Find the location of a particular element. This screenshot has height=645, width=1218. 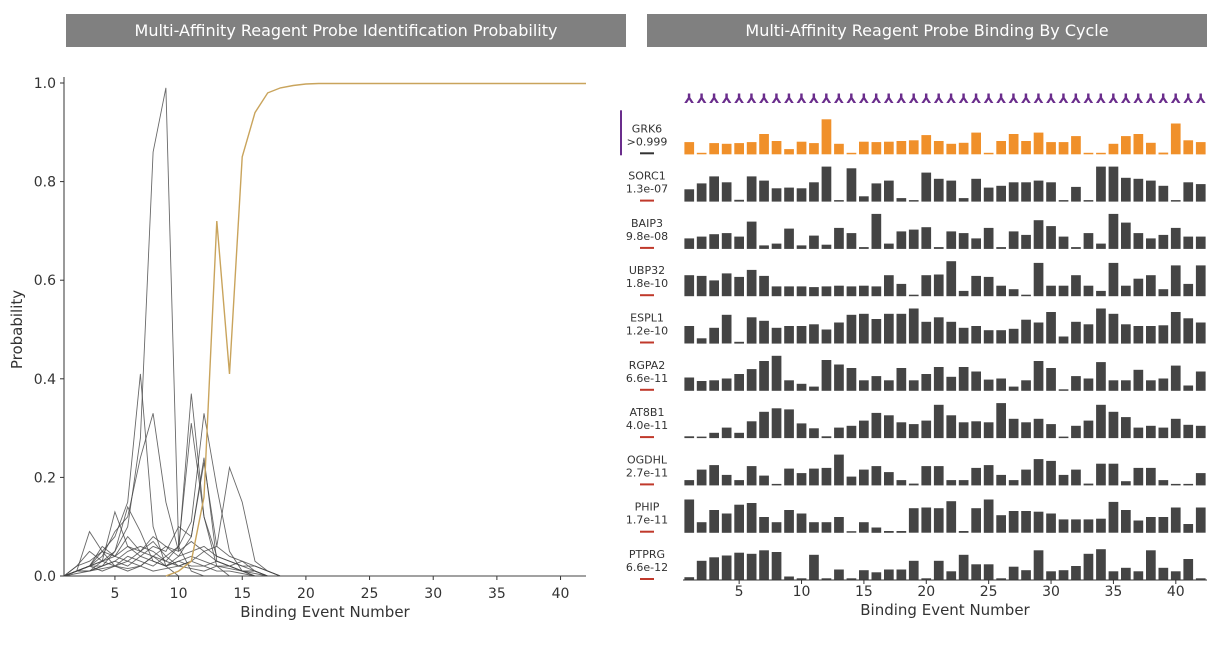

y-tick-label: 0.0 is located at coordinates (45, 577).